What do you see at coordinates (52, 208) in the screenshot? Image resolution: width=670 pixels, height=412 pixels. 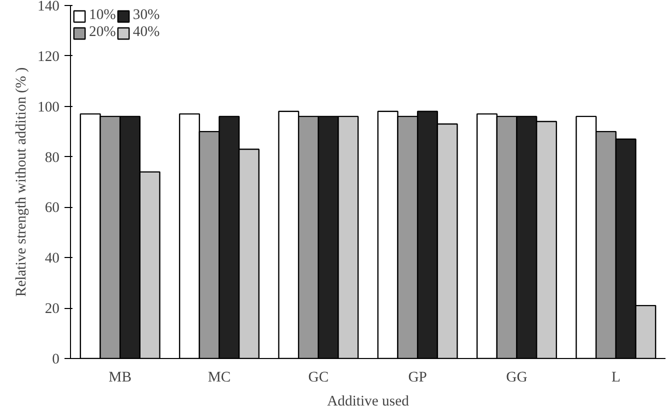 I see `y-tick-label: 60` at bounding box center [52, 208].